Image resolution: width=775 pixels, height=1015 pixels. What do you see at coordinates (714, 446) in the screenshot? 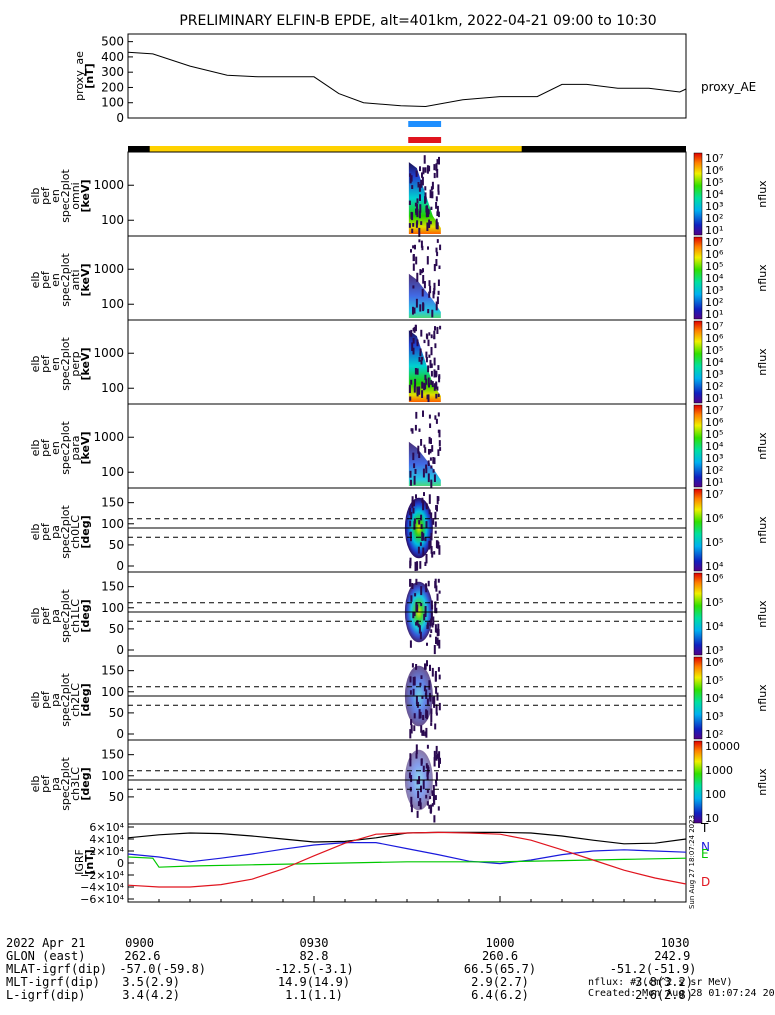
I see `colorbar-tick-label: 10⁴` at bounding box center [714, 446].